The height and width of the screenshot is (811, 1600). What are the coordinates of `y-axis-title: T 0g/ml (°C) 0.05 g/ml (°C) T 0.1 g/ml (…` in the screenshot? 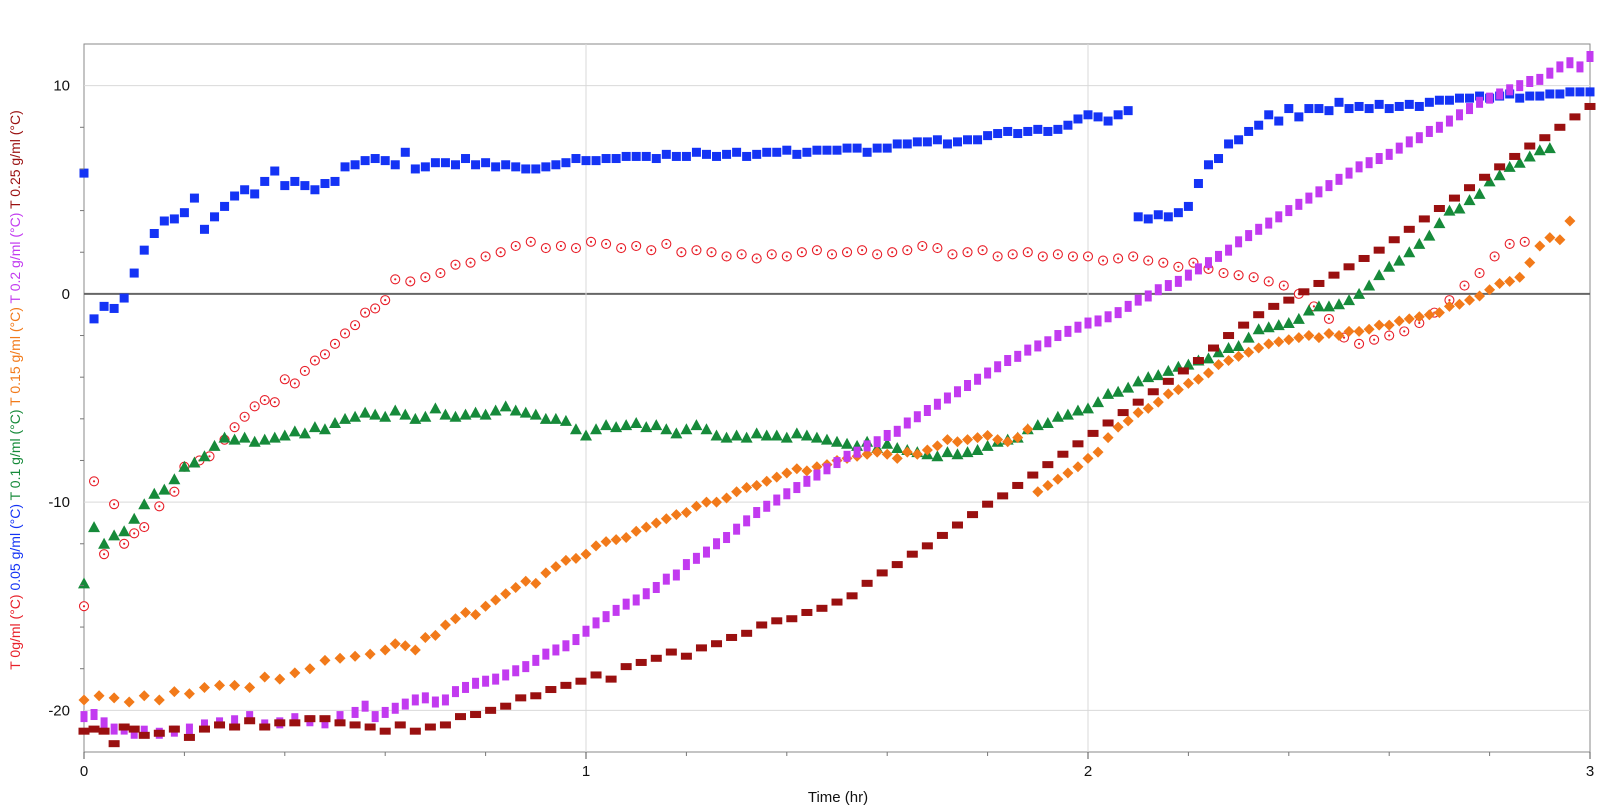 It's located at (15, 390).